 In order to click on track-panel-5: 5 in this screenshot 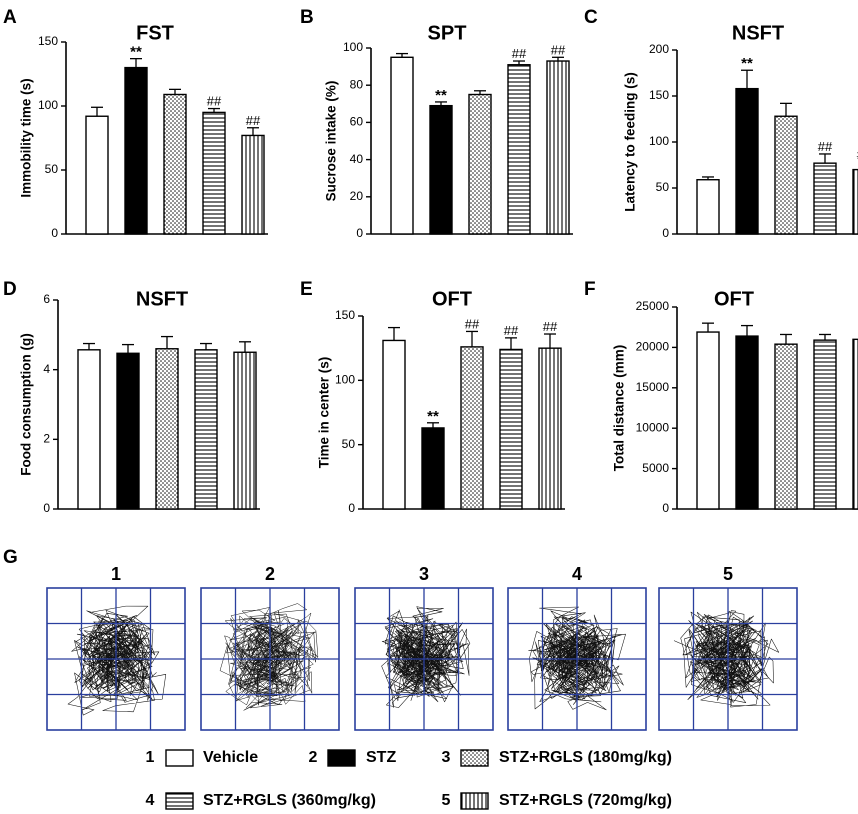, I will do `click(728, 647)`.